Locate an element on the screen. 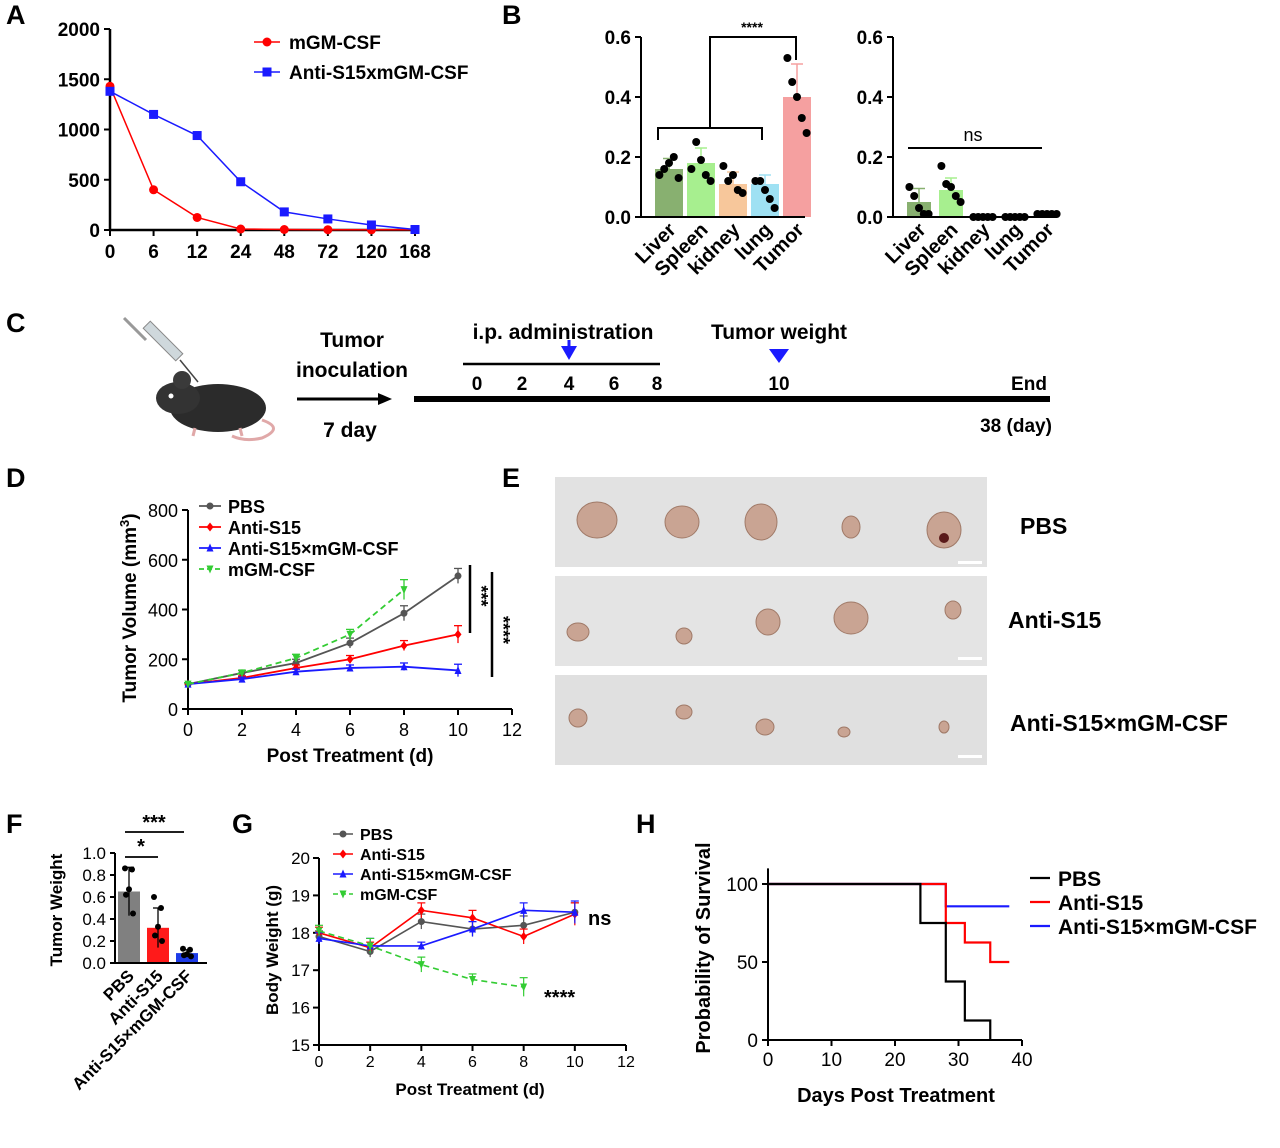 Image resolution: width=1280 pixels, height=1148 pixels. y-tick-label: 2000 is located at coordinates (79, 30).